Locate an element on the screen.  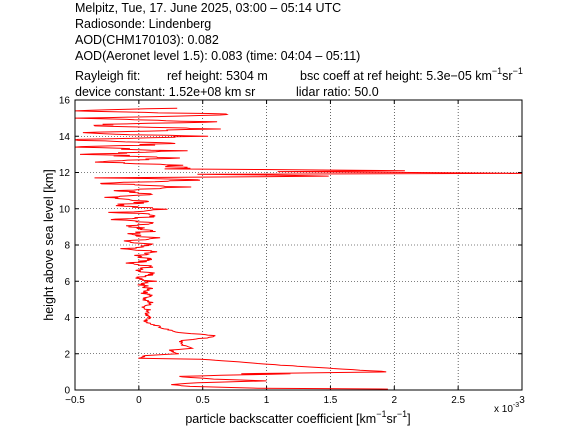
header-rayleigh-fit: Rayleigh fit: is located at coordinates (107, 76).